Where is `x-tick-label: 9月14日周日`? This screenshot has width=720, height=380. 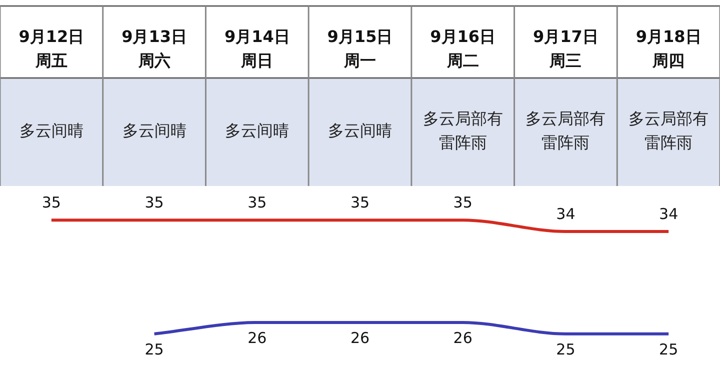 x-tick-label: 9月14日周日 is located at coordinates (257, 48).